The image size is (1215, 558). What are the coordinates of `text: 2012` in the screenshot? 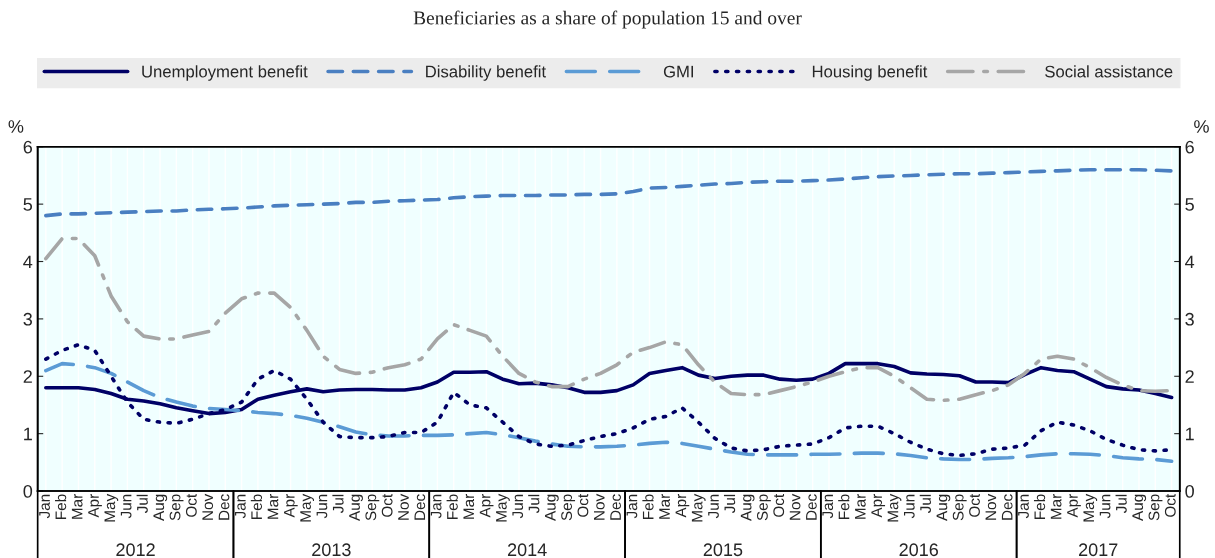 It's located at (135, 550).